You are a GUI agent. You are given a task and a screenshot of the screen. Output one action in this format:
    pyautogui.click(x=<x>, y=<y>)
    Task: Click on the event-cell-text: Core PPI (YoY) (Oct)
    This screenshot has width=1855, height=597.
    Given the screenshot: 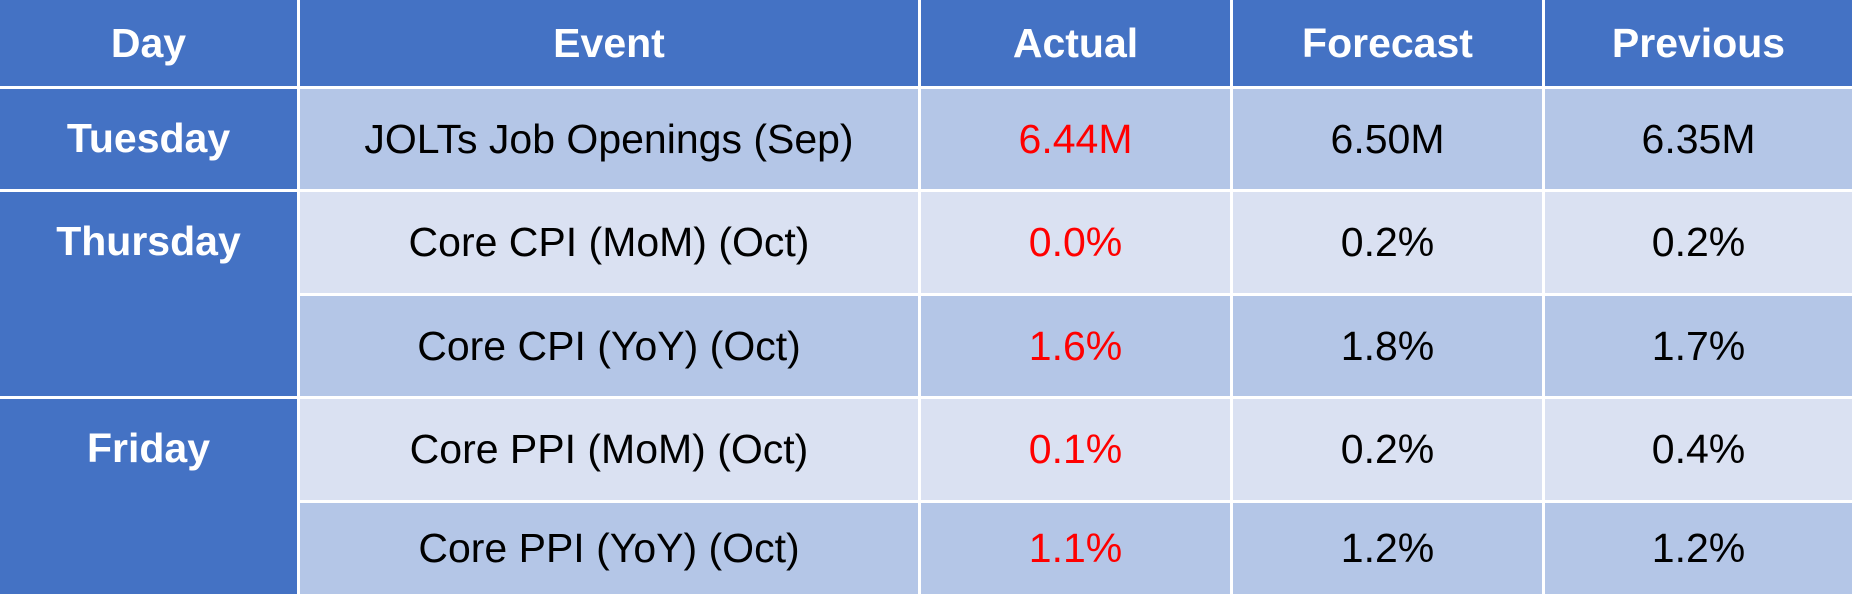 What is the action you would take?
    pyautogui.click(x=609, y=548)
    